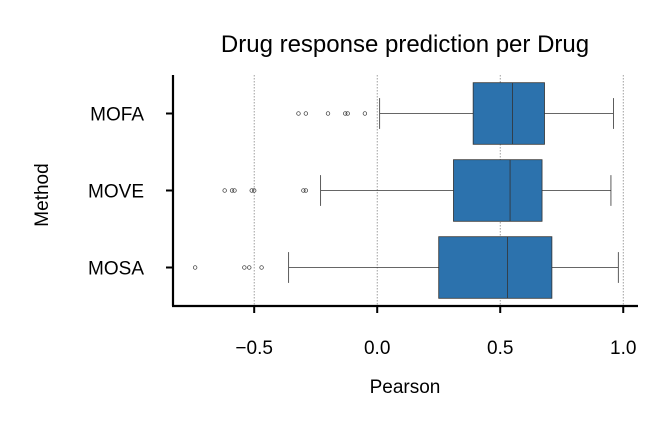 This screenshot has height=429, width=669. I want to click on x-axis-label: Pearson, so click(405, 387).